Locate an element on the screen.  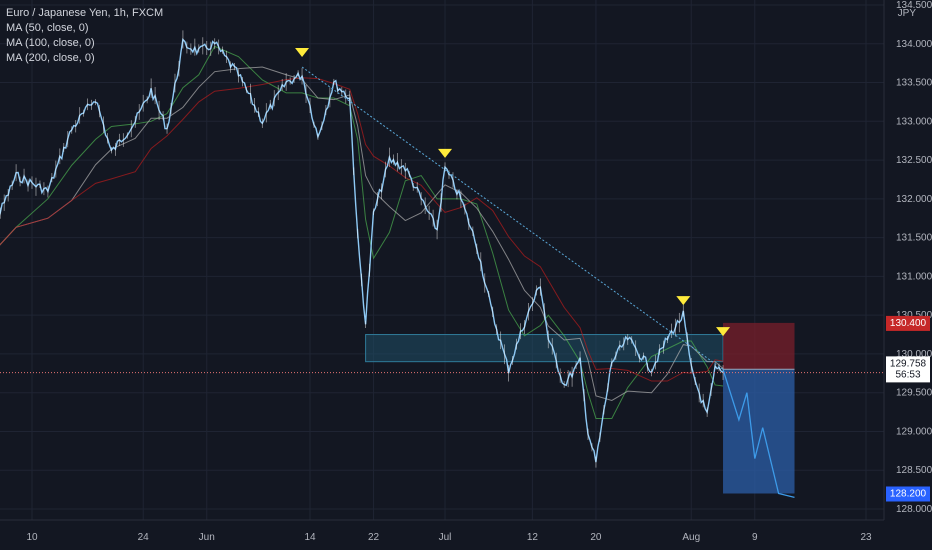
x-tick-label: 12 is located at coordinates (533, 537).